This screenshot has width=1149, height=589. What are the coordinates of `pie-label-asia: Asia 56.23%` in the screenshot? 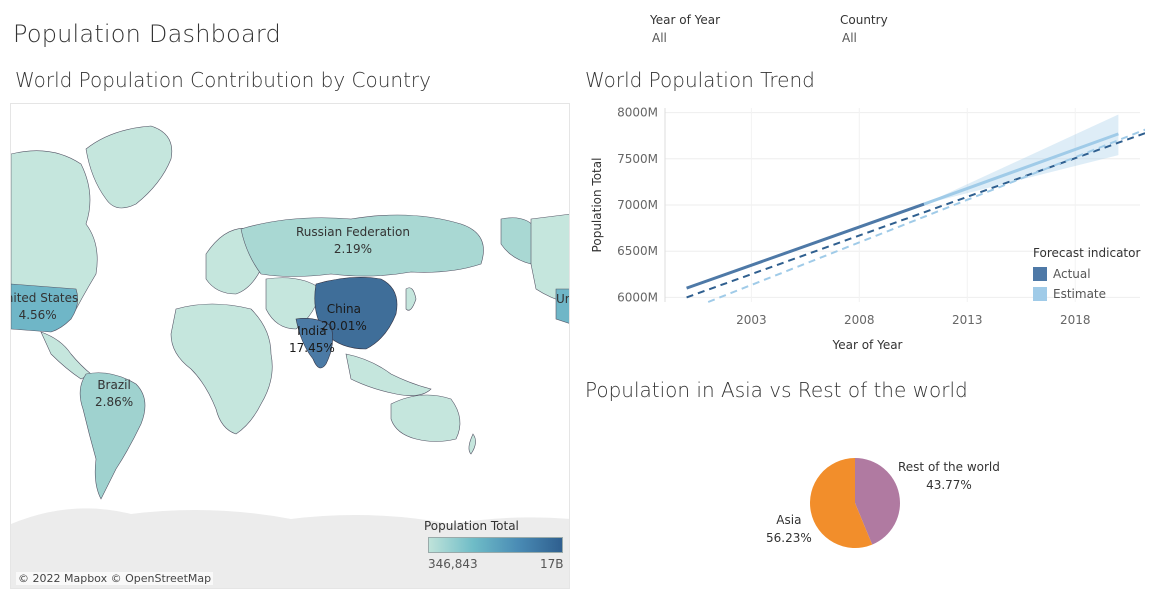 It's located at (789, 529).